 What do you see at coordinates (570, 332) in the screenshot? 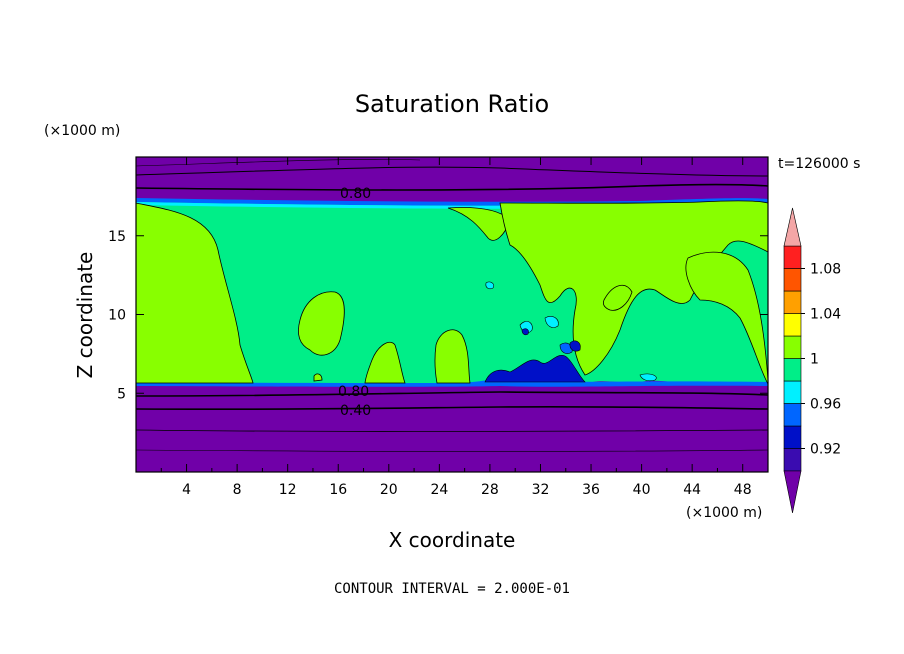
I see `subsaturated-patches` at bounding box center [570, 332].